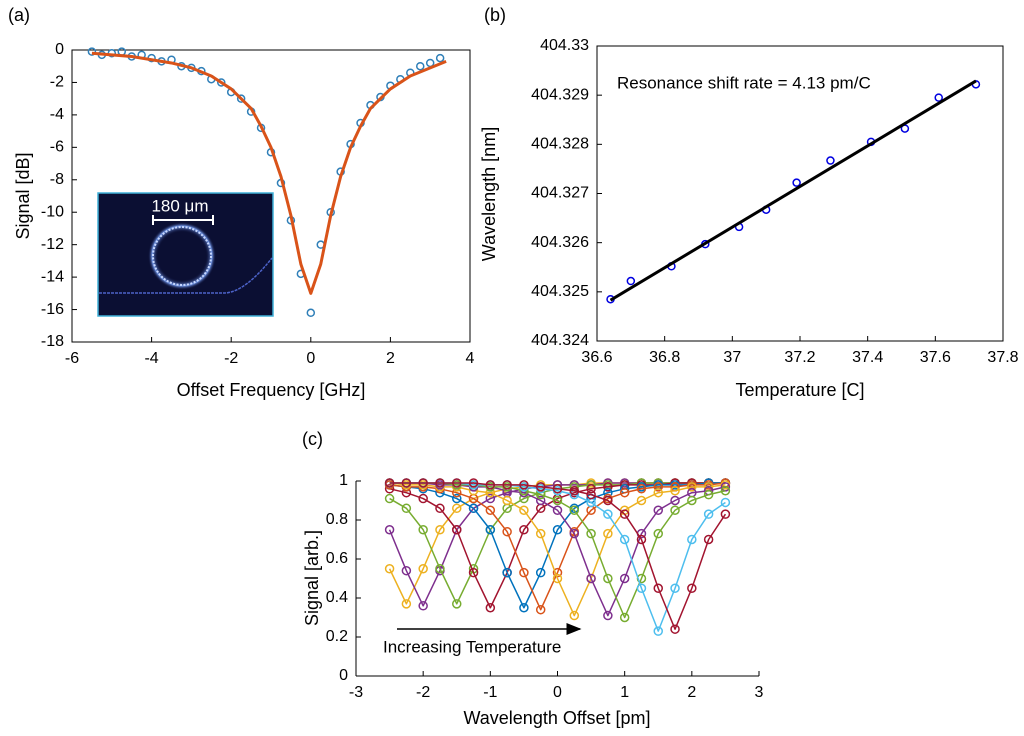 This screenshot has width=1024, height=736. Describe the element at coordinates (151, 358) in the screenshot. I see `x-tick-label: -4` at that location.